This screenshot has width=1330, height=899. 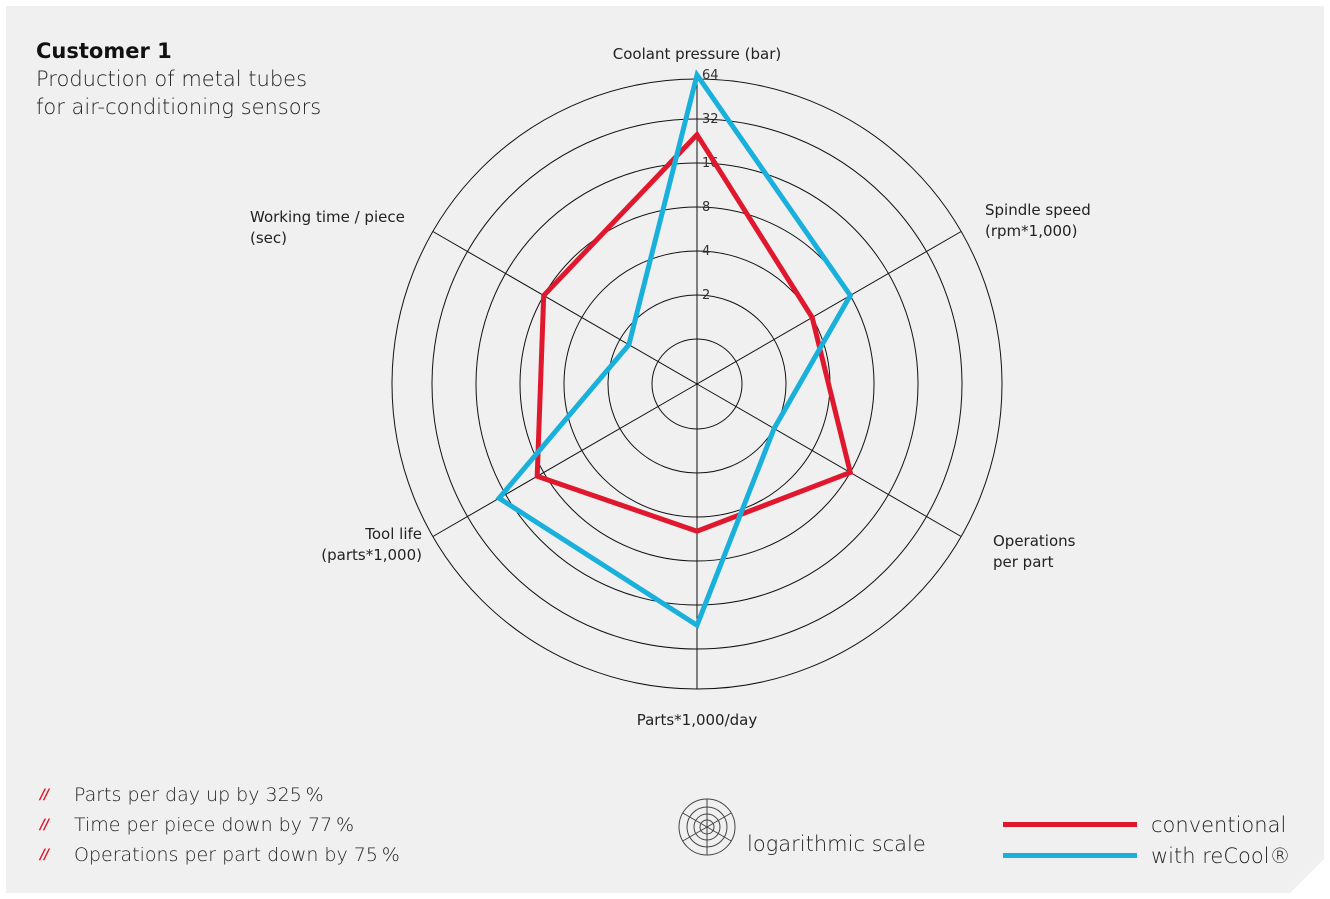 I want to click on legend-item-recool: with reCool®, so click(x=1147, y=855).